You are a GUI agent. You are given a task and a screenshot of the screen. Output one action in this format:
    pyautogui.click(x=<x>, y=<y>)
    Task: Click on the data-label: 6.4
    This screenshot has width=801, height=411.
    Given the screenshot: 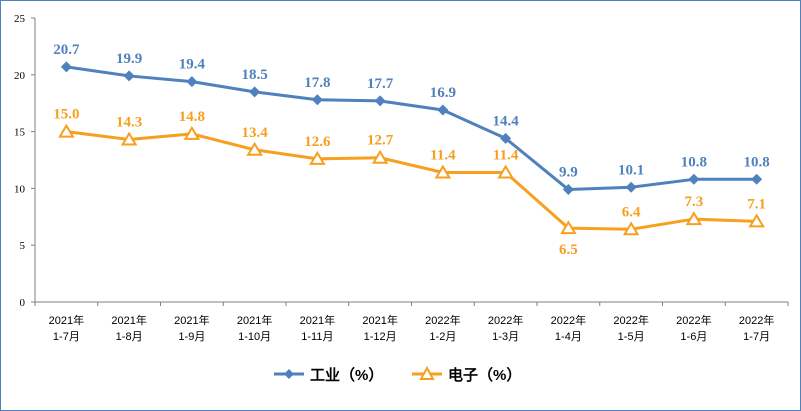 What is the action you would take?
    pyautogui.click(x=631, y=212)
    